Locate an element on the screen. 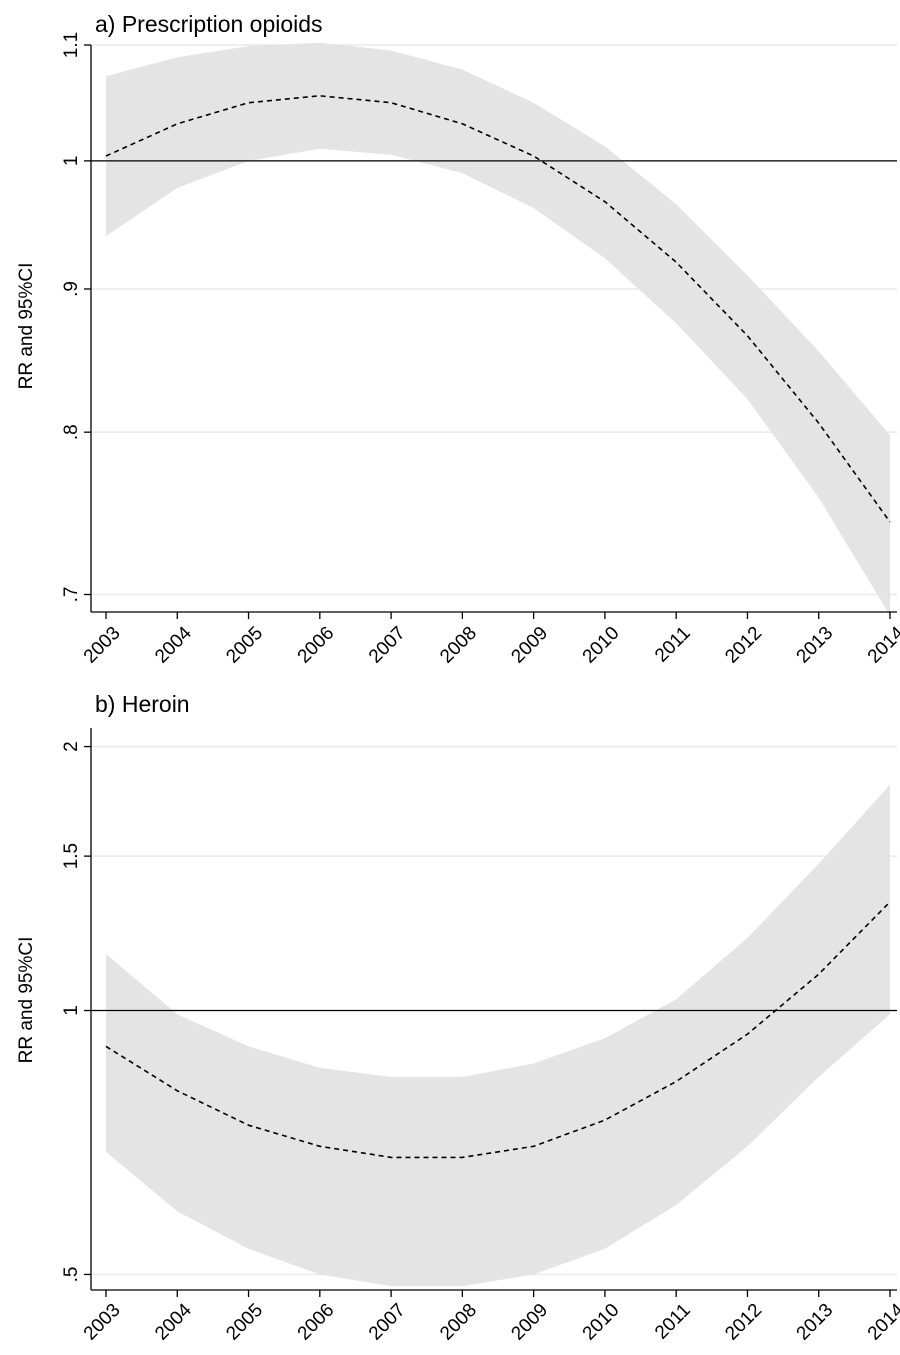 This screenshot has height=1355, width=900. y-tick-label: .5 is located at coordinates (71, 1275).